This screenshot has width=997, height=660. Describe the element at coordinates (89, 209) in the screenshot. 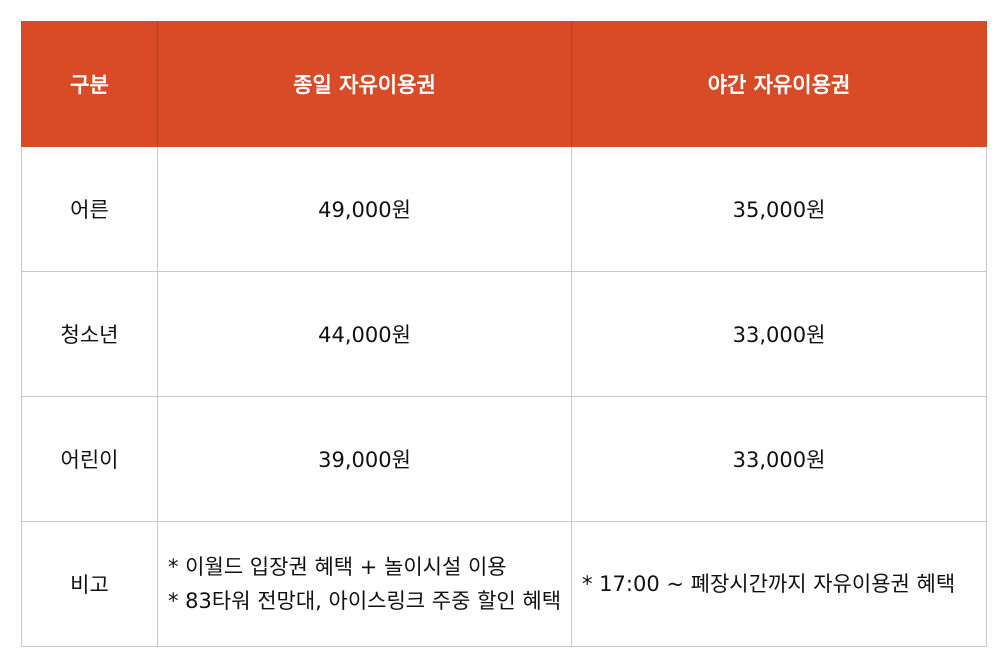

I see `row-label: 어른` at that location.